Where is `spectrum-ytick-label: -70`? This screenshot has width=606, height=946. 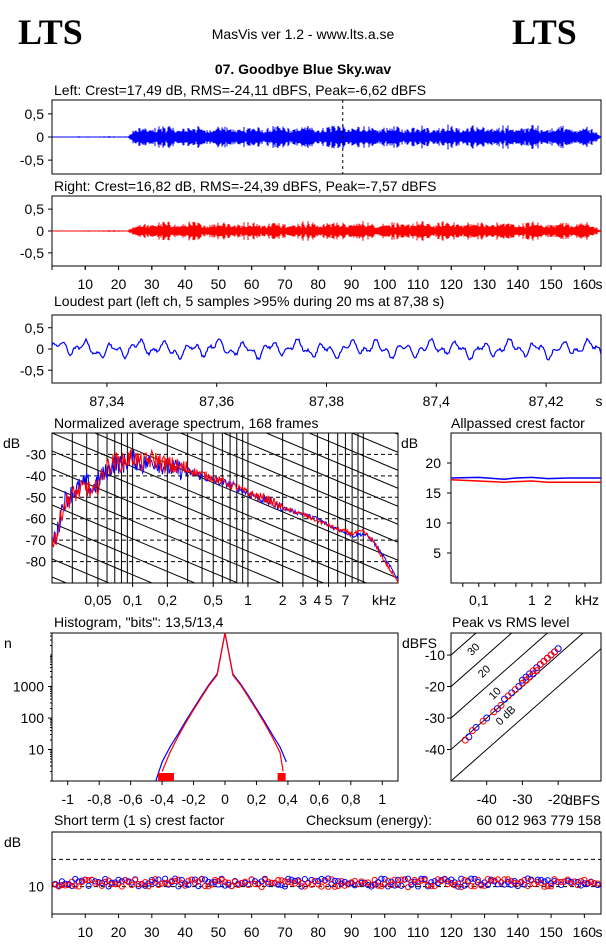 spectrum-ytick-label: -70 is located at coordinates (36, 540).